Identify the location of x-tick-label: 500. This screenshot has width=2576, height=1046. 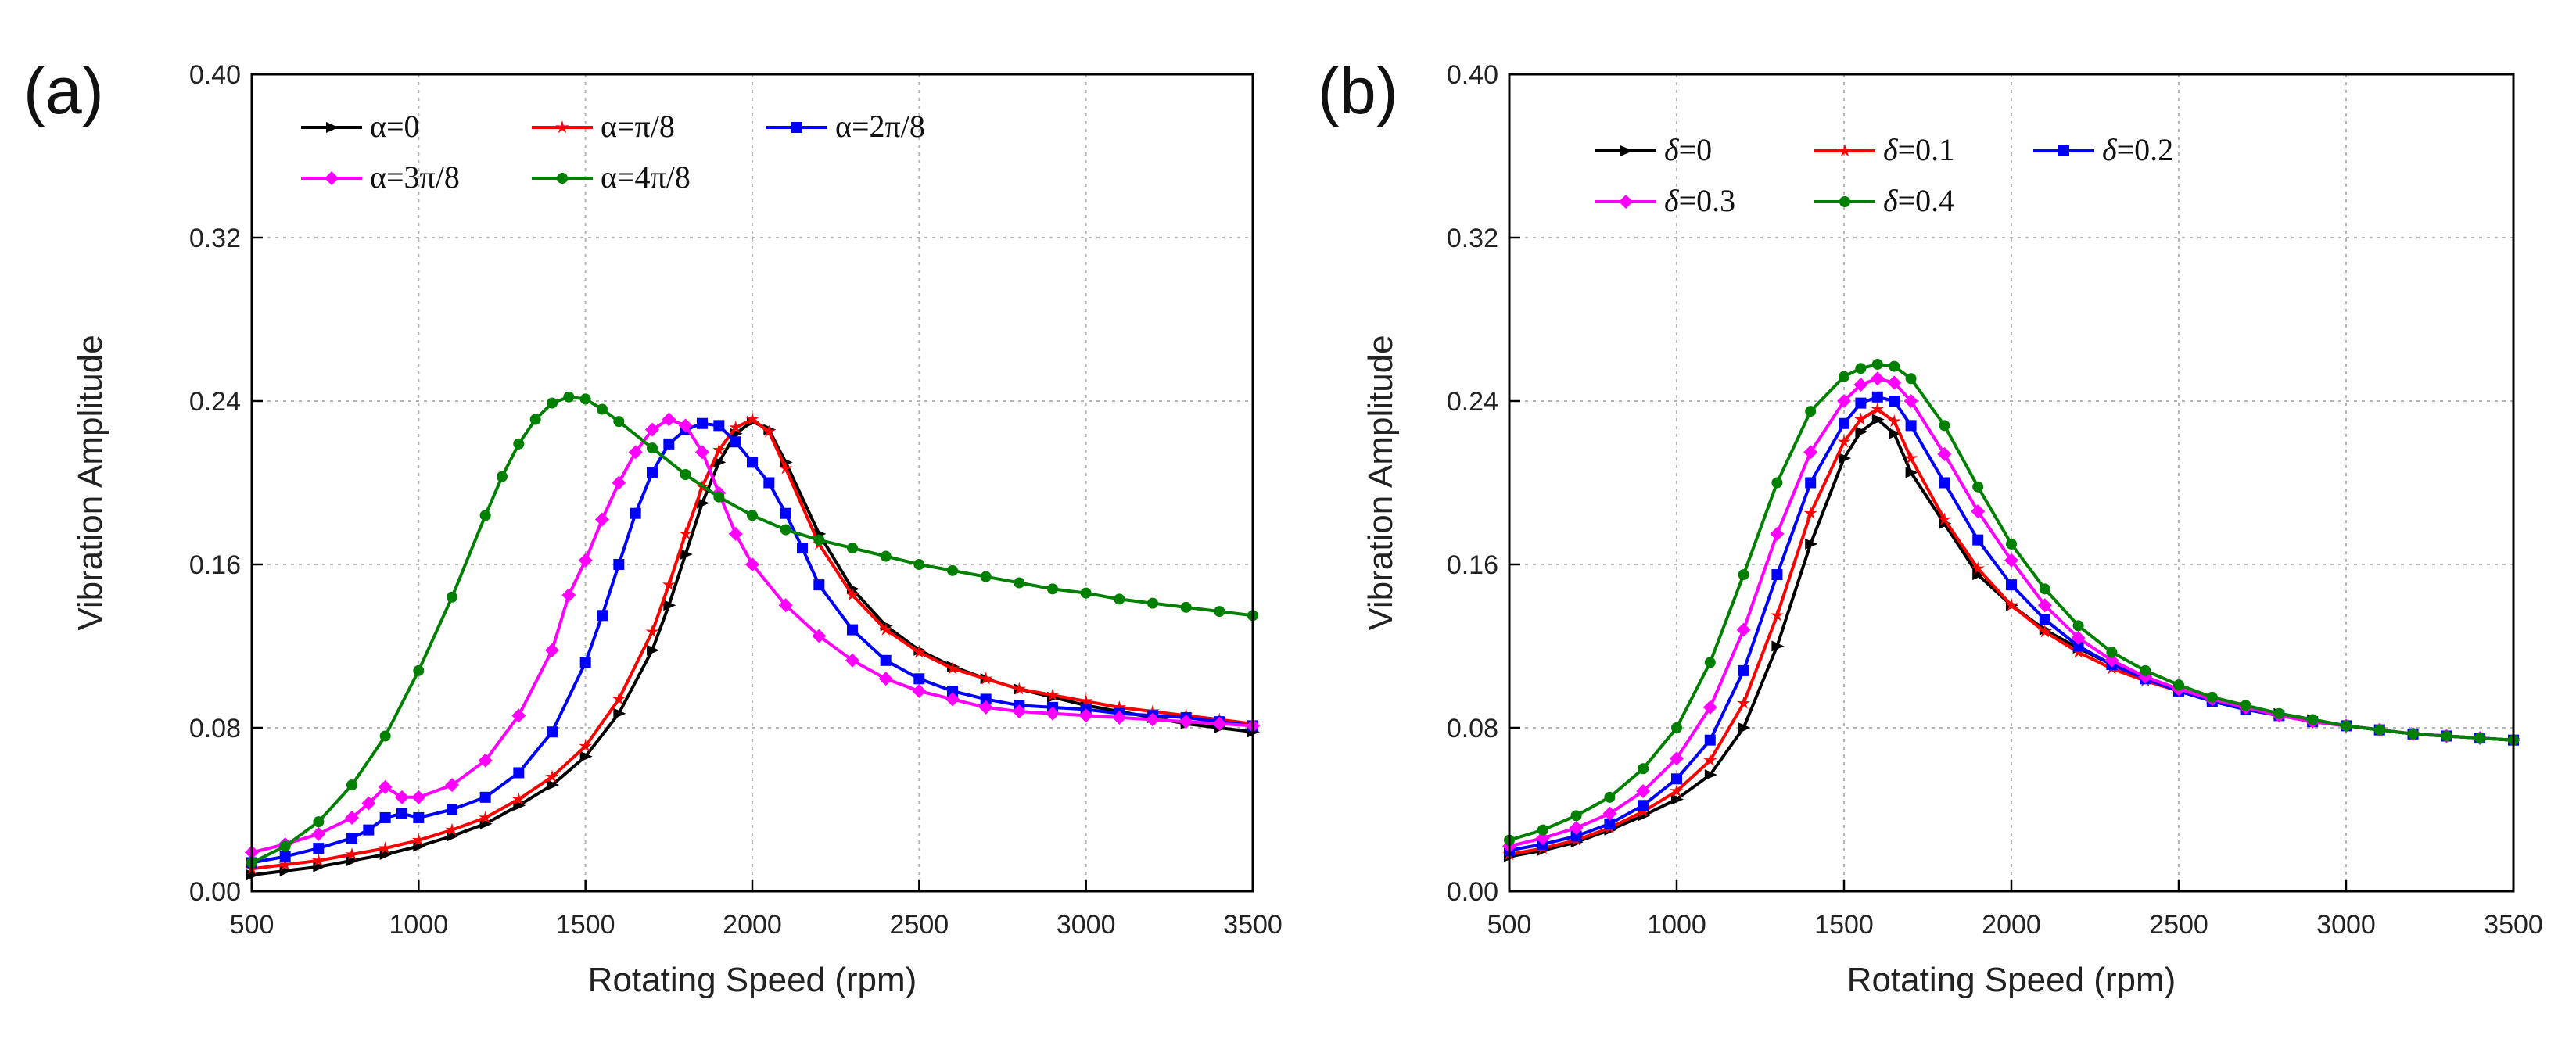
(1509, 925).